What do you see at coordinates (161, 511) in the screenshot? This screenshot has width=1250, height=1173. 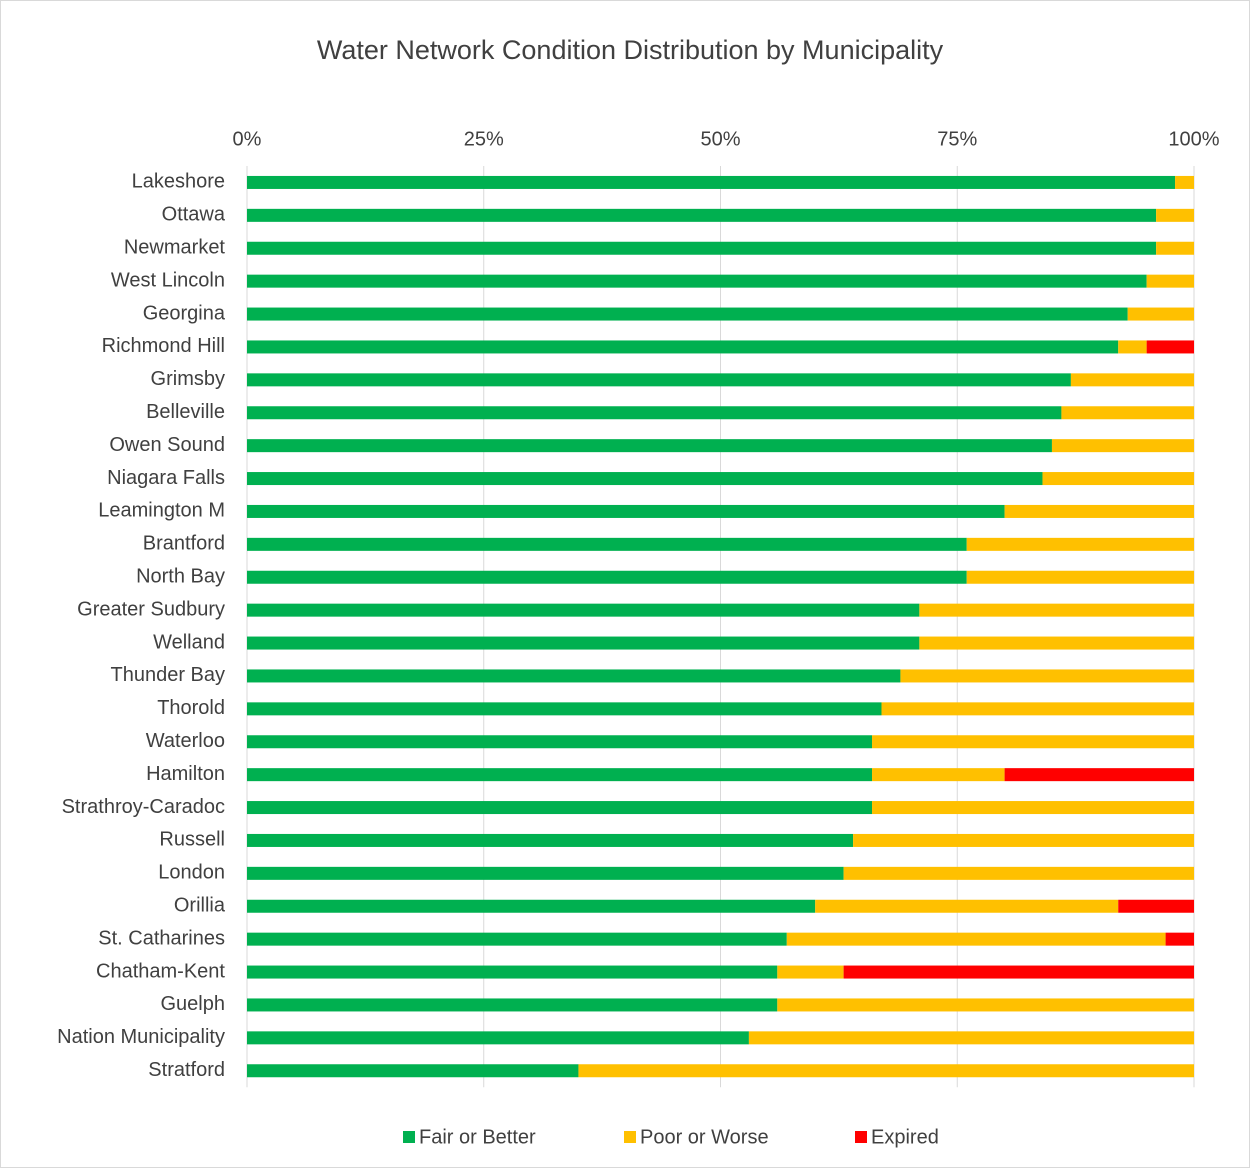 I see `y-tick-label: Leamington M` at bounding box center [161, 511].